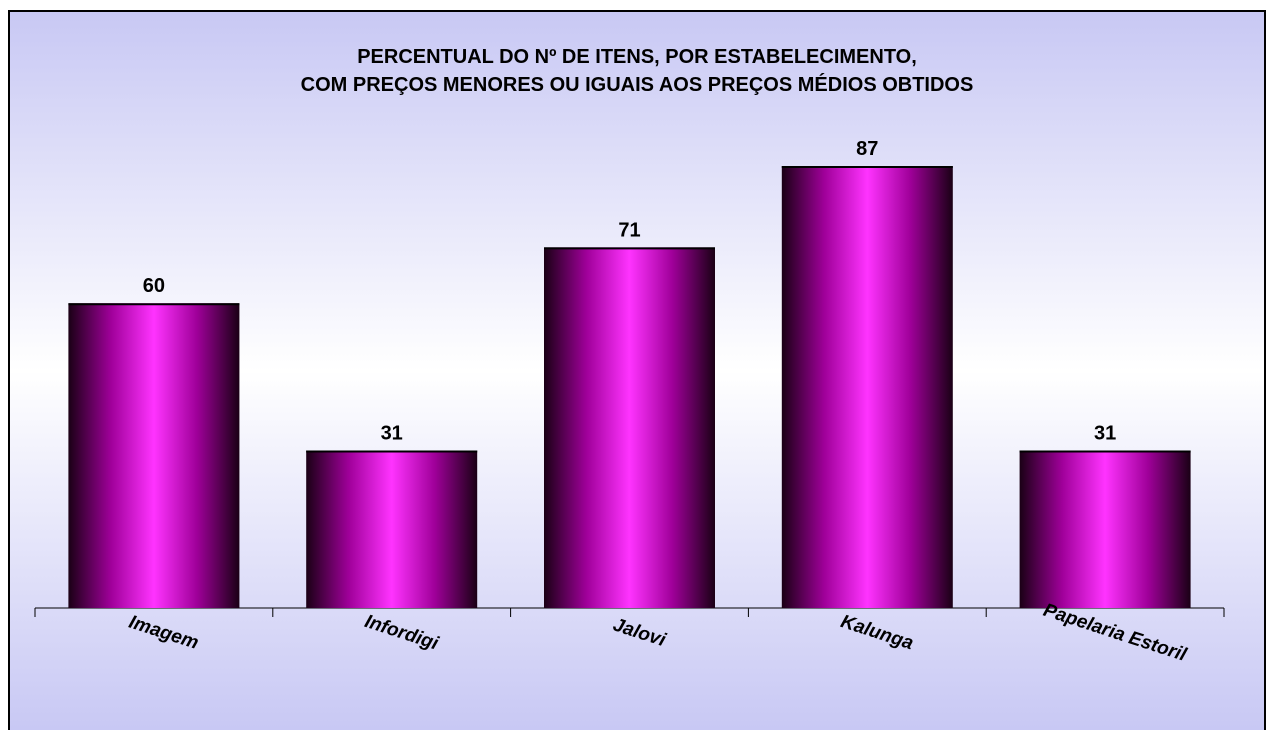 The width and height of the screenshot is (1267, 731). I want to click on value-label: 71, so click(629, 230).